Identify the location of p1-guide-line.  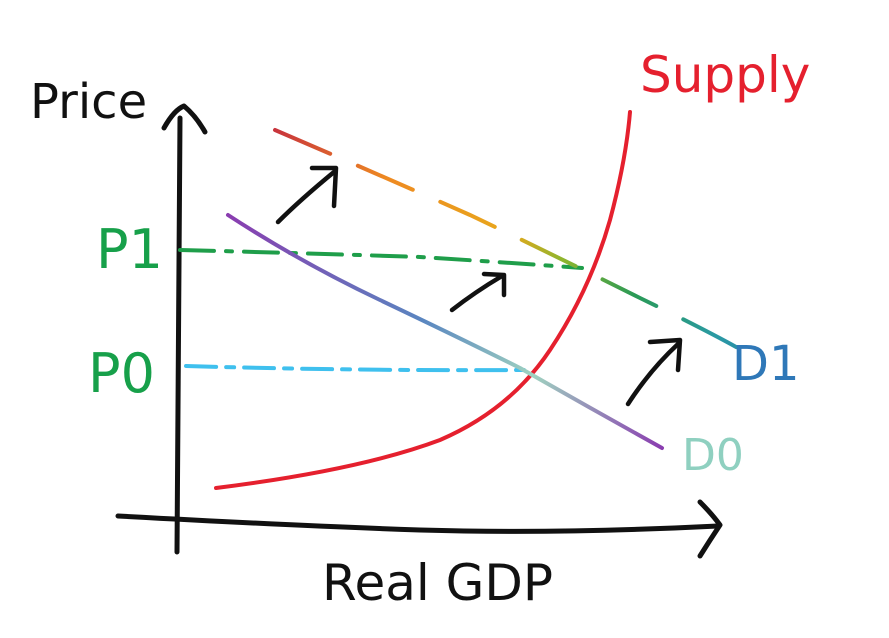
(381, 259).